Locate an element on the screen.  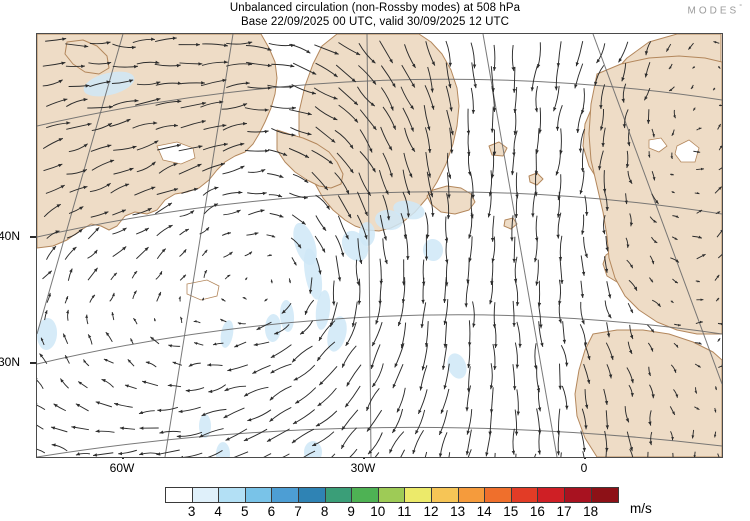
colorbar-unit-label: m/s is located at coordinates (641, 508).